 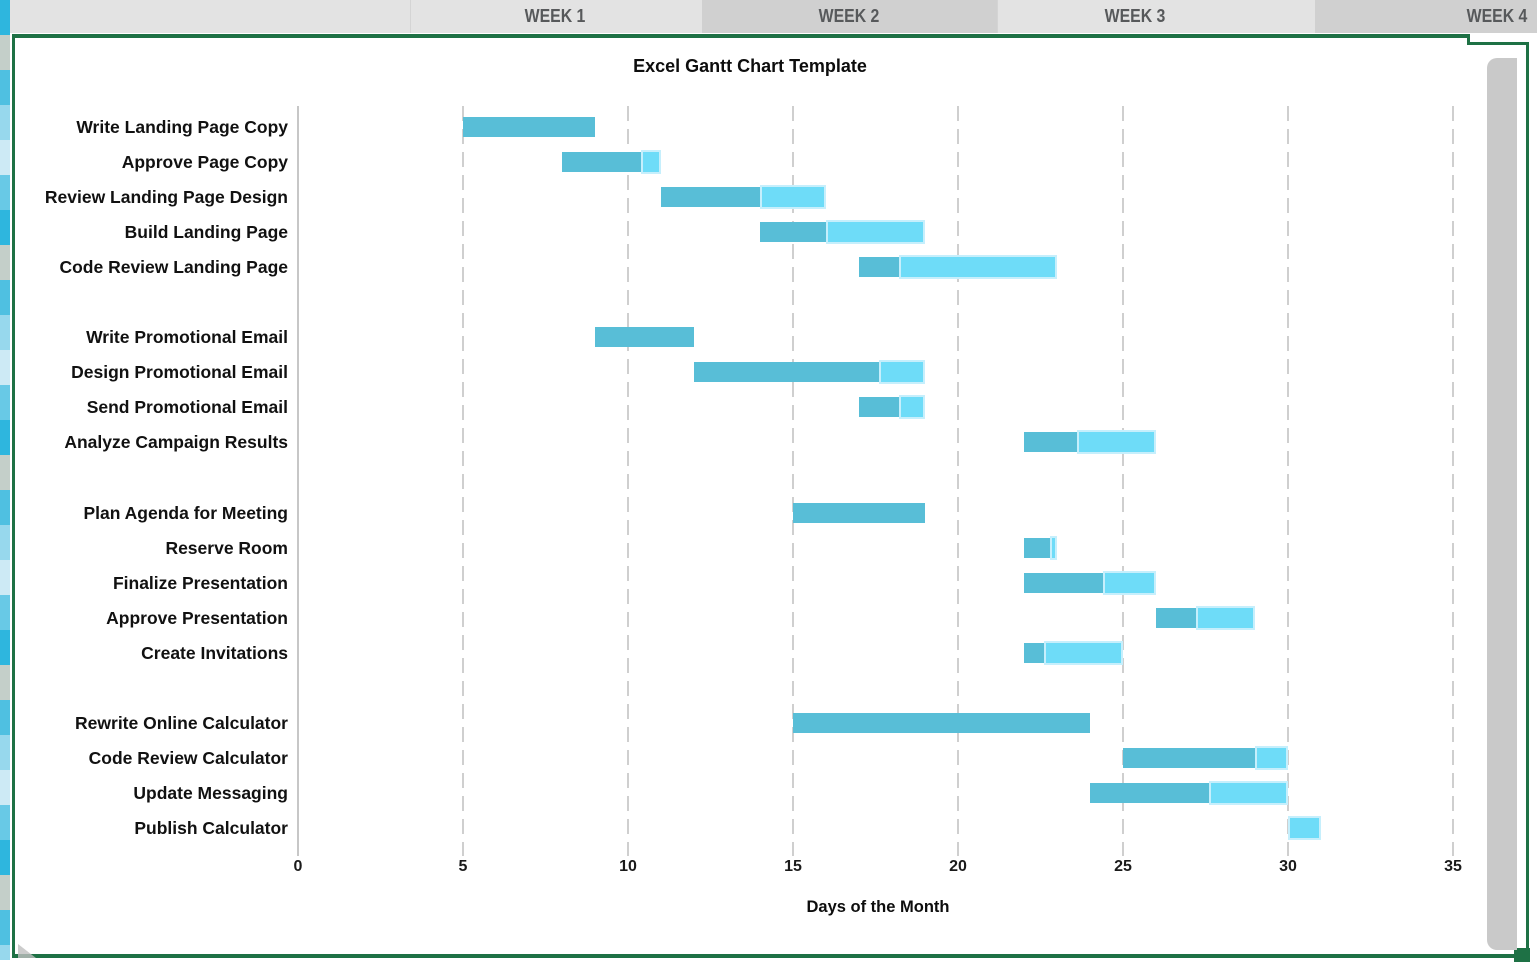 I want to click on week-header-label: WEEK 2, so click(x=849, y=16).